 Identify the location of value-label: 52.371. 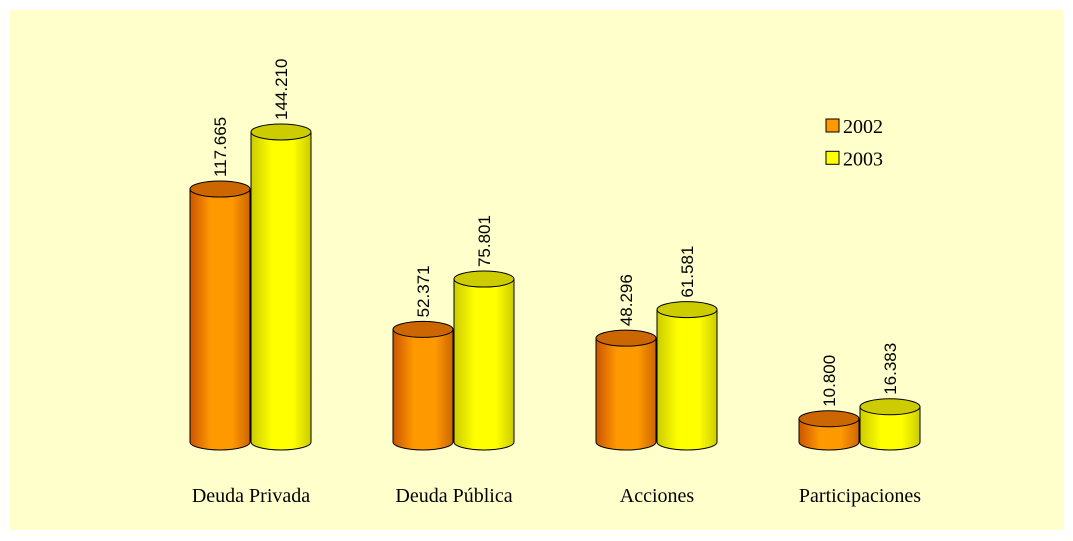
(423, 291).